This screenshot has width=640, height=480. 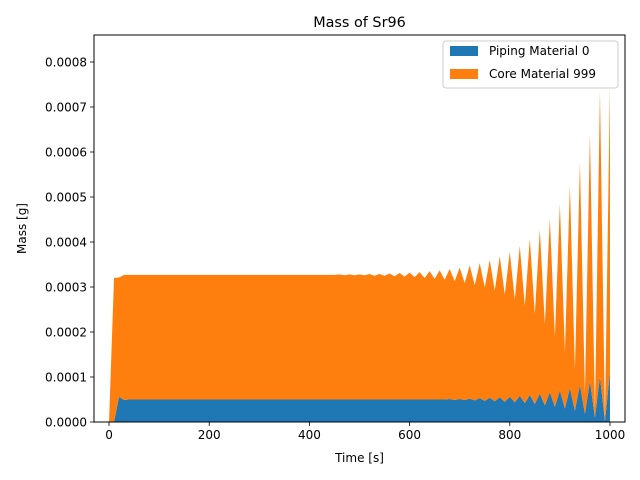 I want to click on y-tick-label: 0.0007, so click(x=66, y=107).